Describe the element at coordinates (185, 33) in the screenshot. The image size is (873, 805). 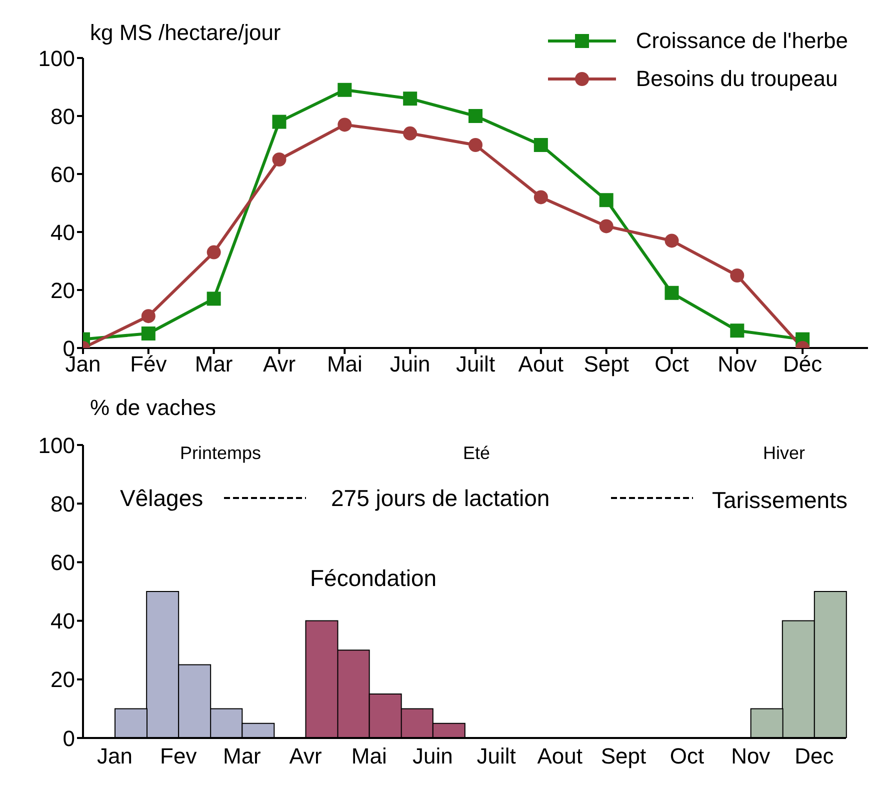
I see `y-axis-title: kg MS /hectare/jour` at that location.